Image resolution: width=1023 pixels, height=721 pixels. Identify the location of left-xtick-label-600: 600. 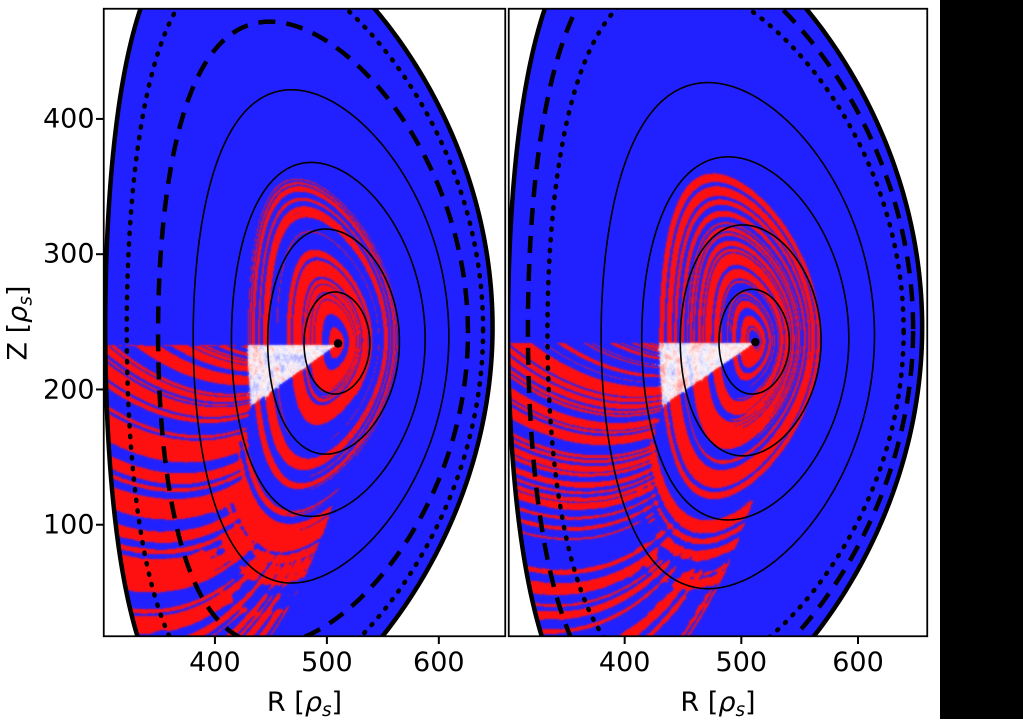
(439, 662).